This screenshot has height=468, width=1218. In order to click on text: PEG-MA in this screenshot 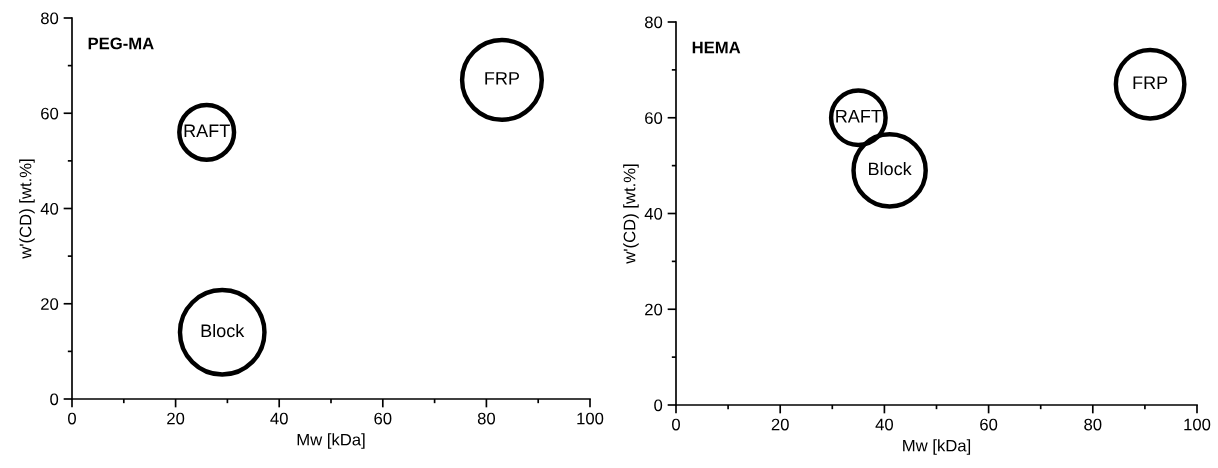, I will do `click(121, 43)`.